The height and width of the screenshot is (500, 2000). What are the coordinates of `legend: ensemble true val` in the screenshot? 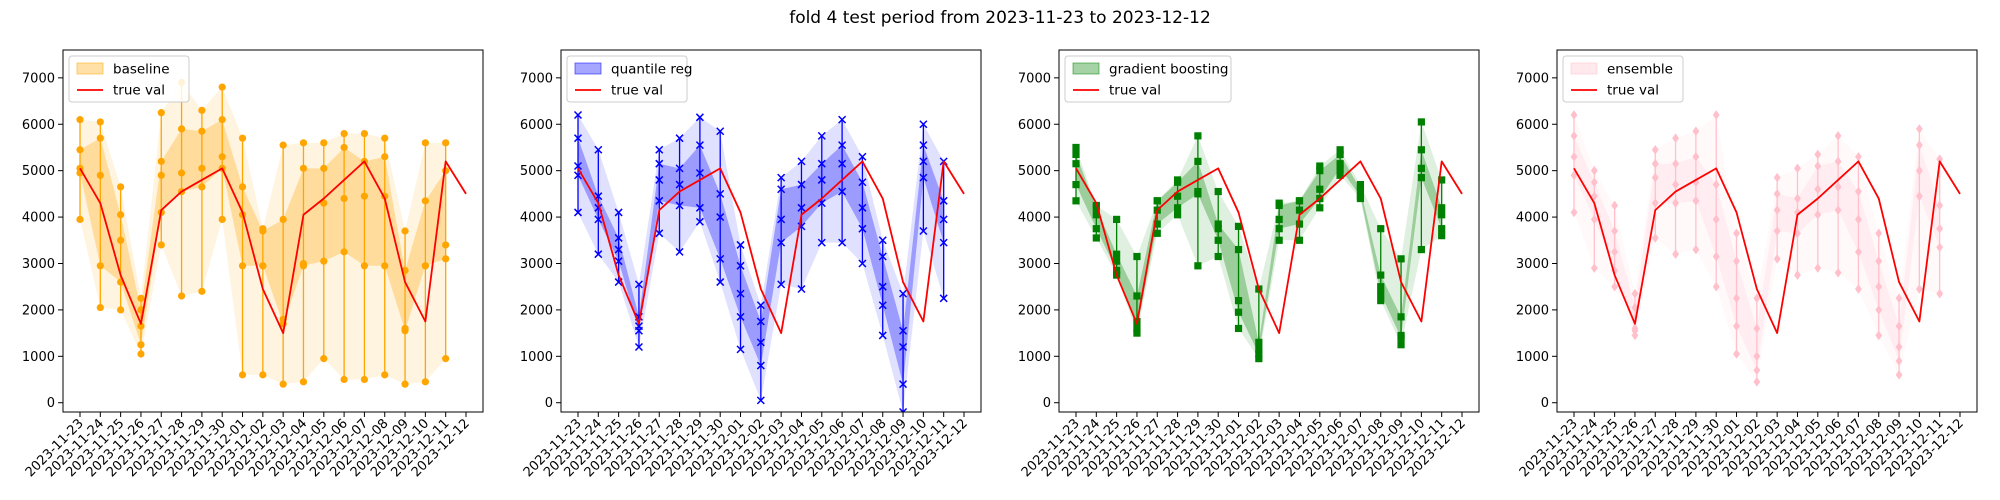 It's located at (1623, 79).